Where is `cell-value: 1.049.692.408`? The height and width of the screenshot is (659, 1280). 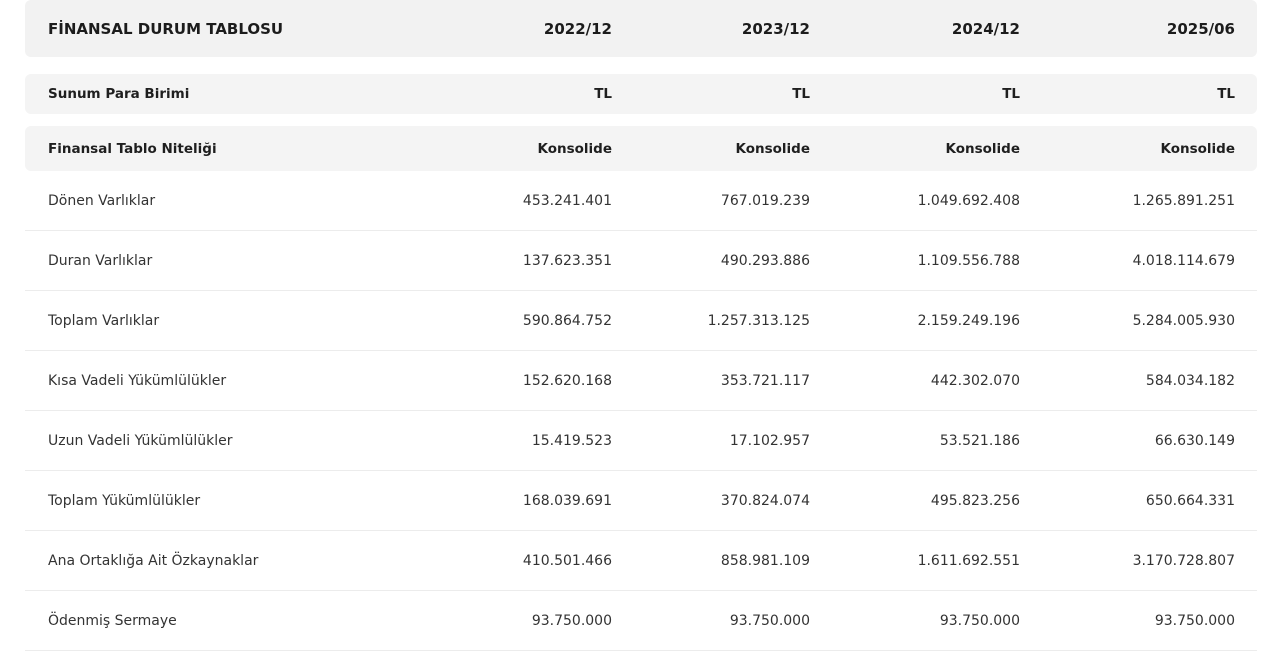
cell-value: 1.049.692.408 is located at coordinates (968, 200).